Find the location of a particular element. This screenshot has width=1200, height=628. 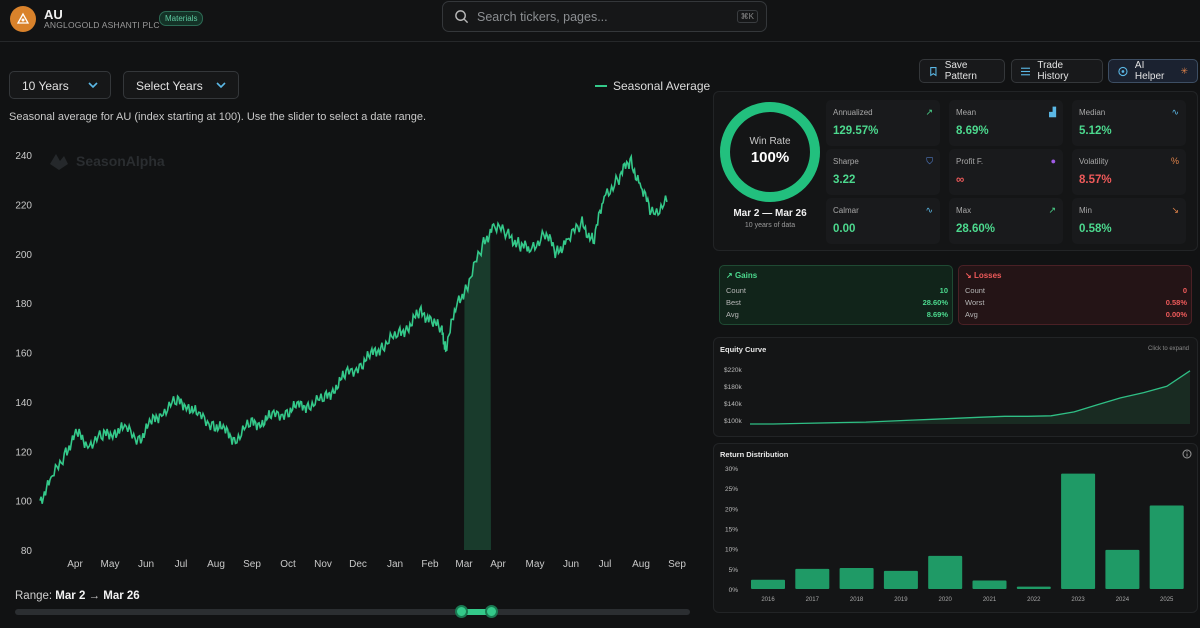

dist-x-tick: 2025 is located at coordinates (1167, 600).